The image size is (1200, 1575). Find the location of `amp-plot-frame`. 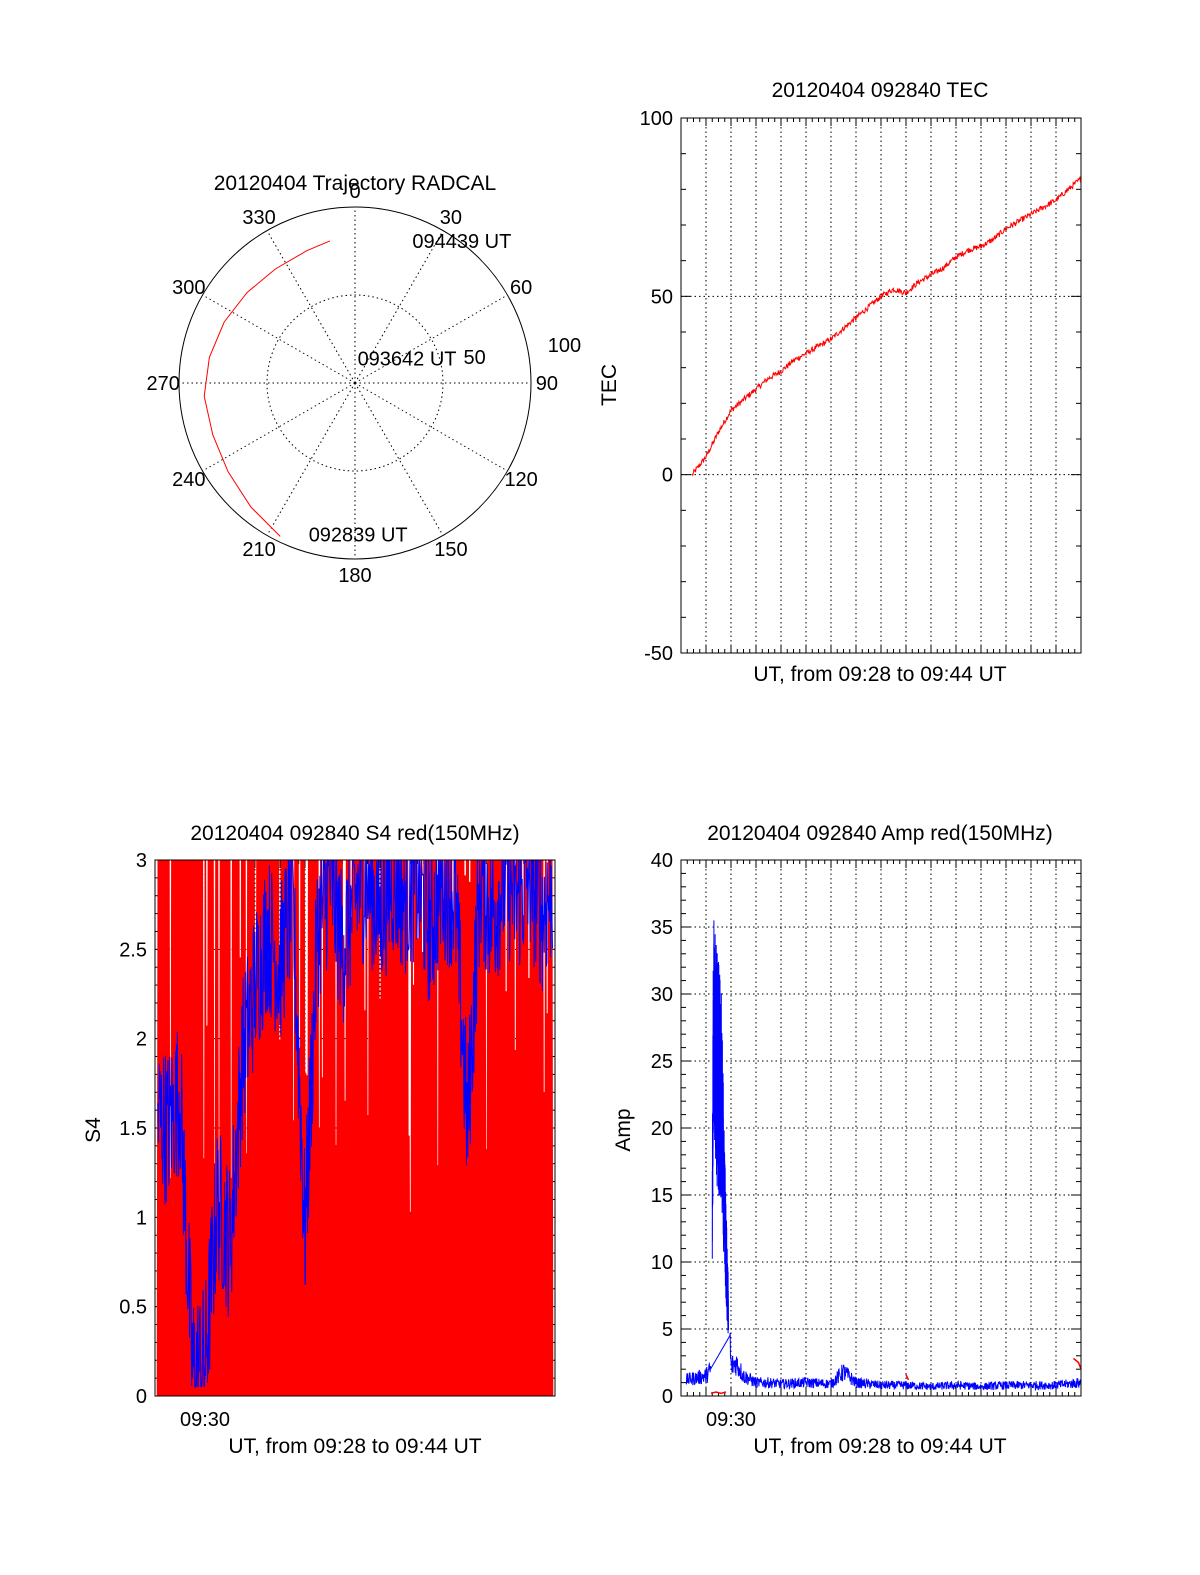

amp-plot-frame is located at coordinates (881, 1128).